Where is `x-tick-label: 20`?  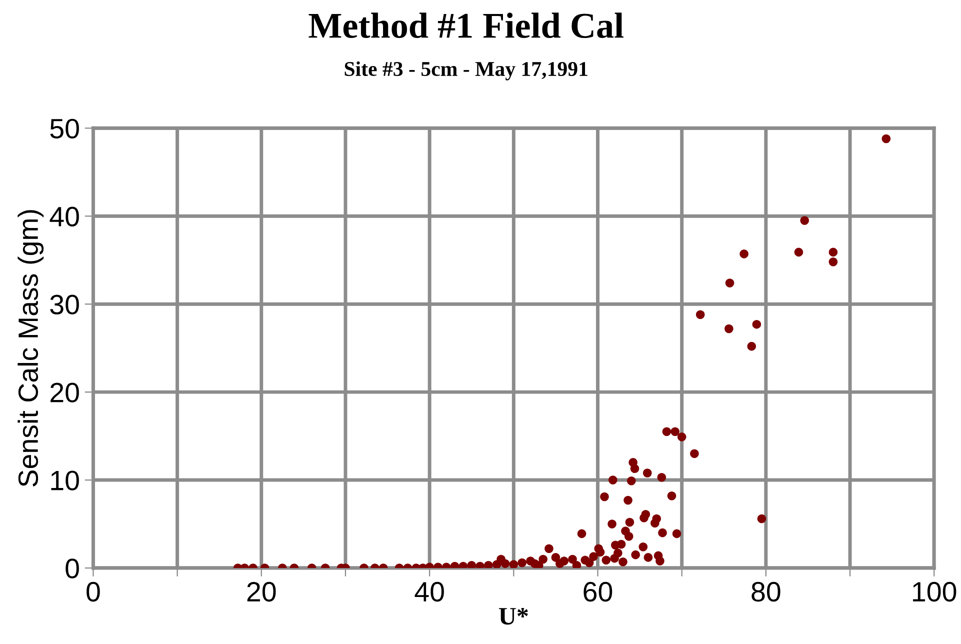
x-tick-label: 20 is located at coordinates (261, 592).